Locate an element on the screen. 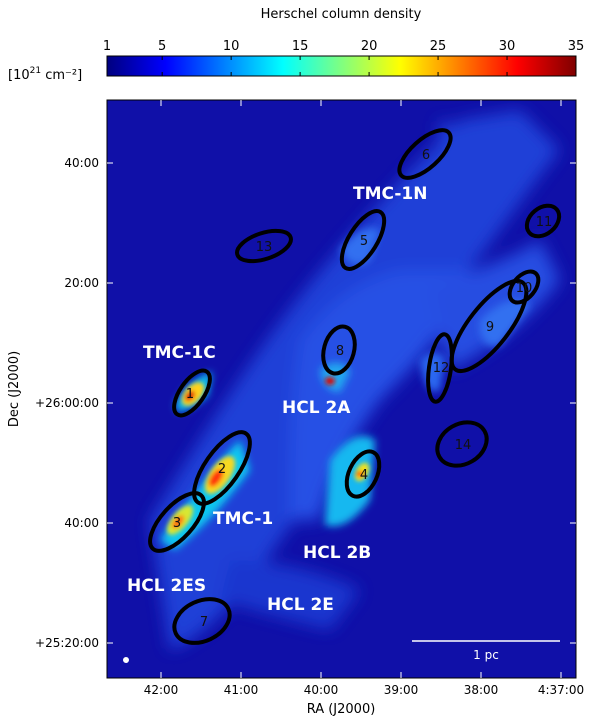 Image resolution: width=598 pixels, height=725 pixels. scale-bar-label: 1 pc is located at coordinates (486, 655).